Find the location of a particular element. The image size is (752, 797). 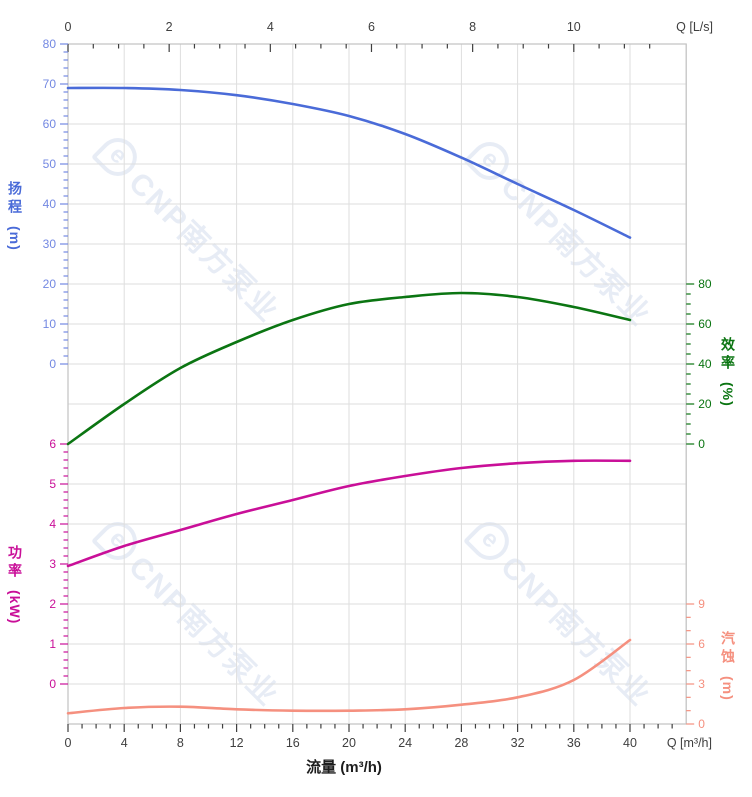

svg-text: 9 is located at coordinates (701, 604).